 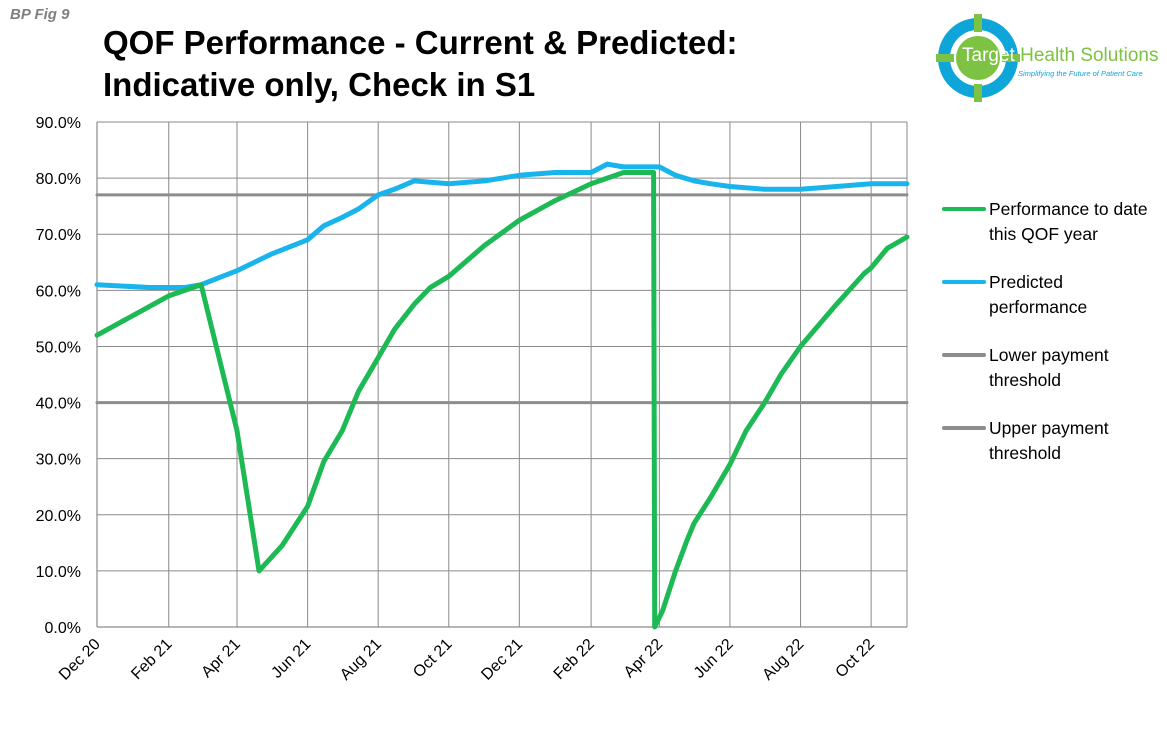 I want to click on legend-swatch-performance, so click(x=964, y=209).